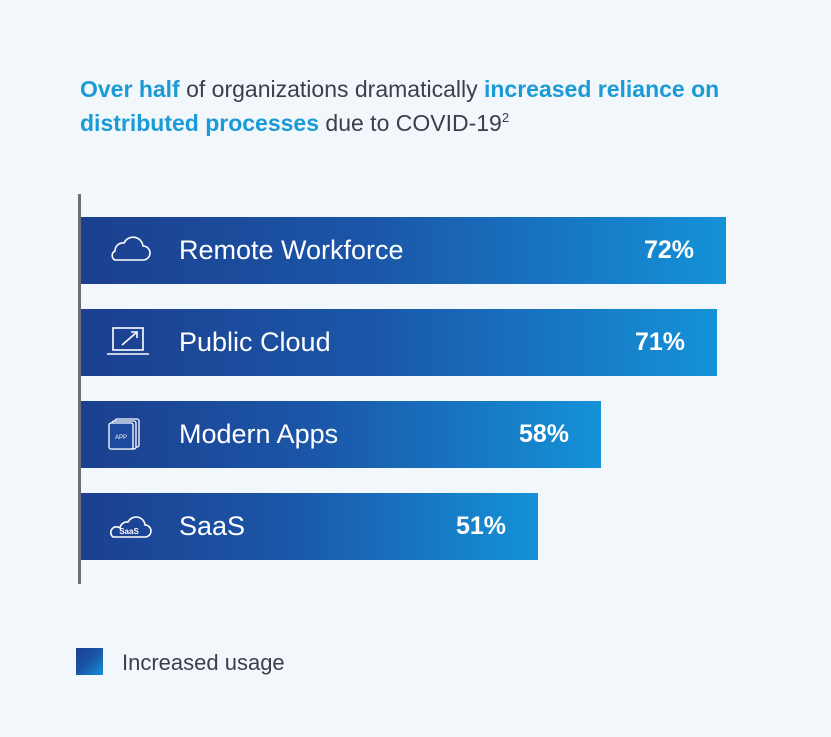 This screenshot has height=737, width=831. Describe the element at coordinates (505, 117) in the screenshot. I see `title-footnote-marker: 2` at that location.